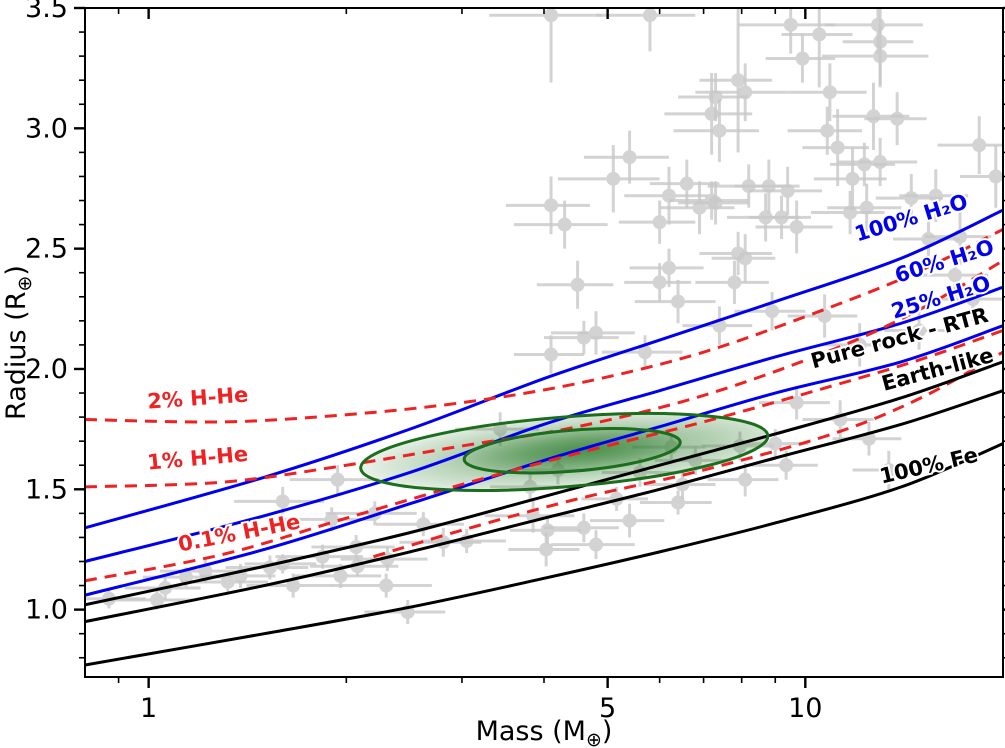 Image resolution: width=1005 pixels, height=748 pixels. Describe the element at coordinates (46, 128) in the screenshot. I see `y-tick-label: 3.0` at that location.